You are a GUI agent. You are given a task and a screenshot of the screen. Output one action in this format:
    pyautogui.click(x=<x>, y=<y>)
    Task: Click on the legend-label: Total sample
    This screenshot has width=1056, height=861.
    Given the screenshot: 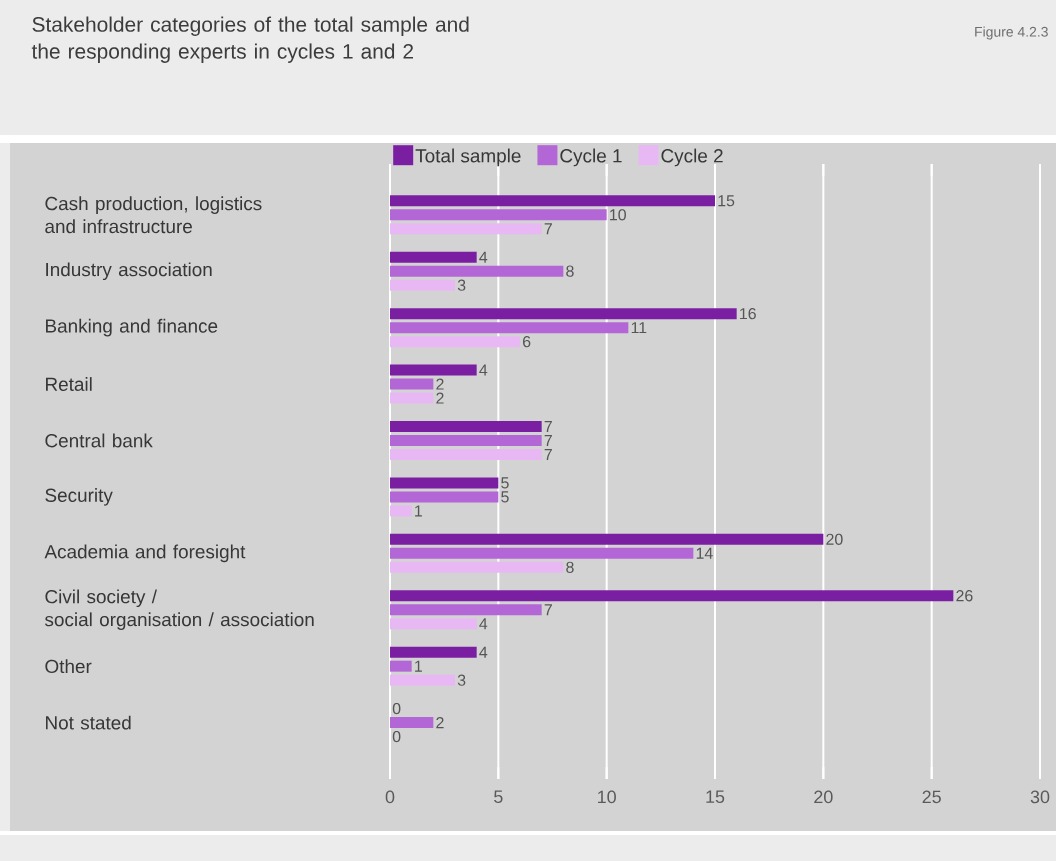 What is the action you would take?
    pyautogui.click(x=468, y=157)
    